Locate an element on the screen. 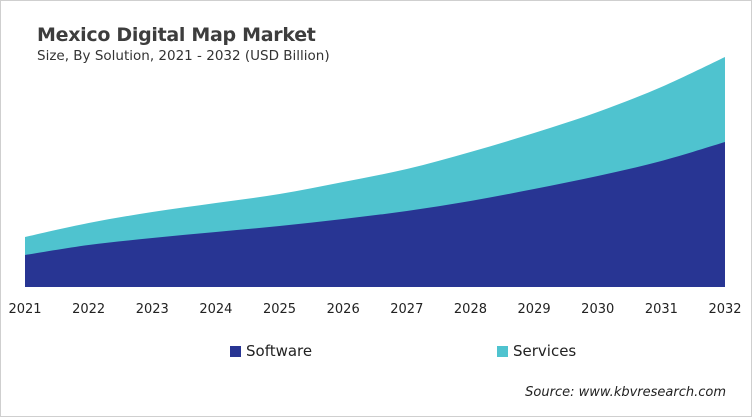 The image size is (752, 417). legend-item-services: Services is located at coordinates (536, 351).